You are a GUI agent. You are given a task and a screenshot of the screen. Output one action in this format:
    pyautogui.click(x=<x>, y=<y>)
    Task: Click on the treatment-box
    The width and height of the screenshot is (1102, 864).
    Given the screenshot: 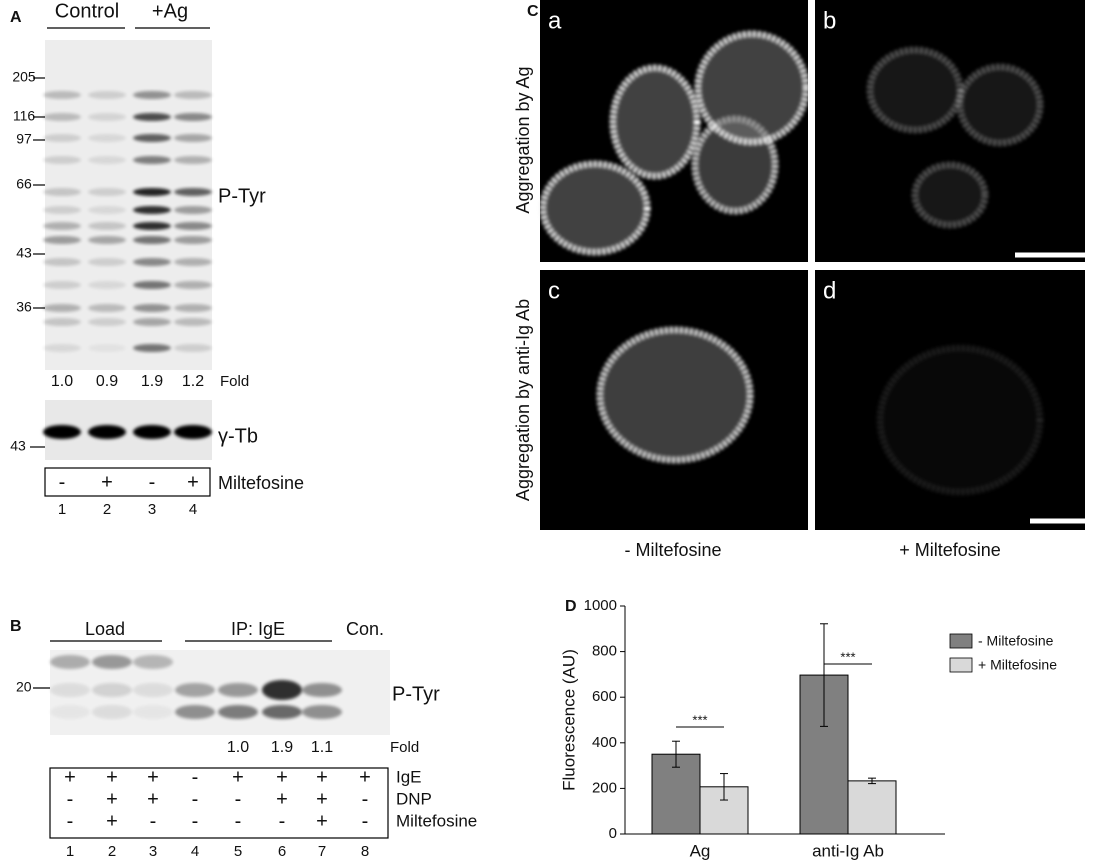 What is the action you would take?
    pyautogui.click(x=127, y=482)
    